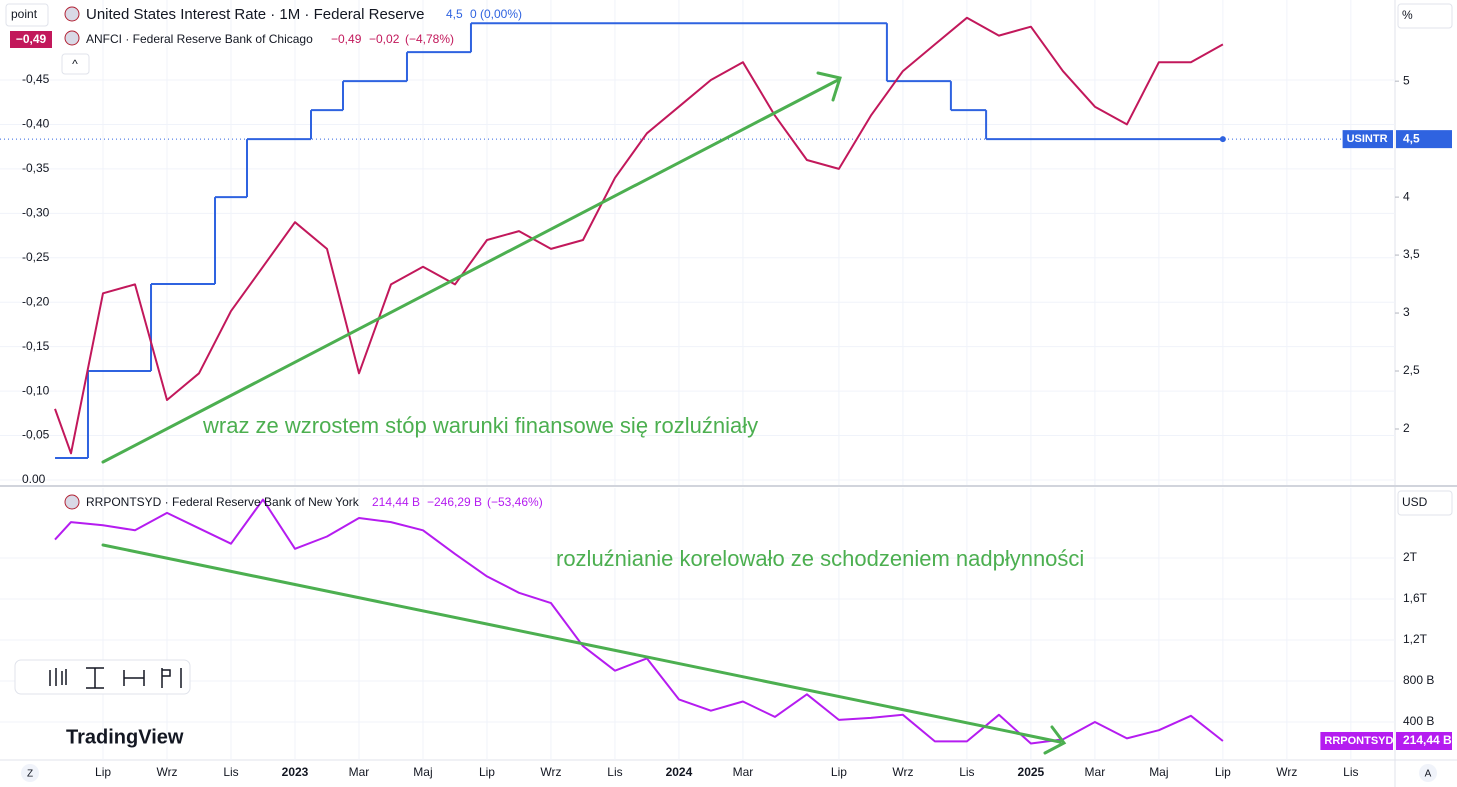 This screenshot has height=787, width=1457. Describe the element at coordinates (36, 124) in the screenshot. I see `y-tick-label: -0,40` at that location.